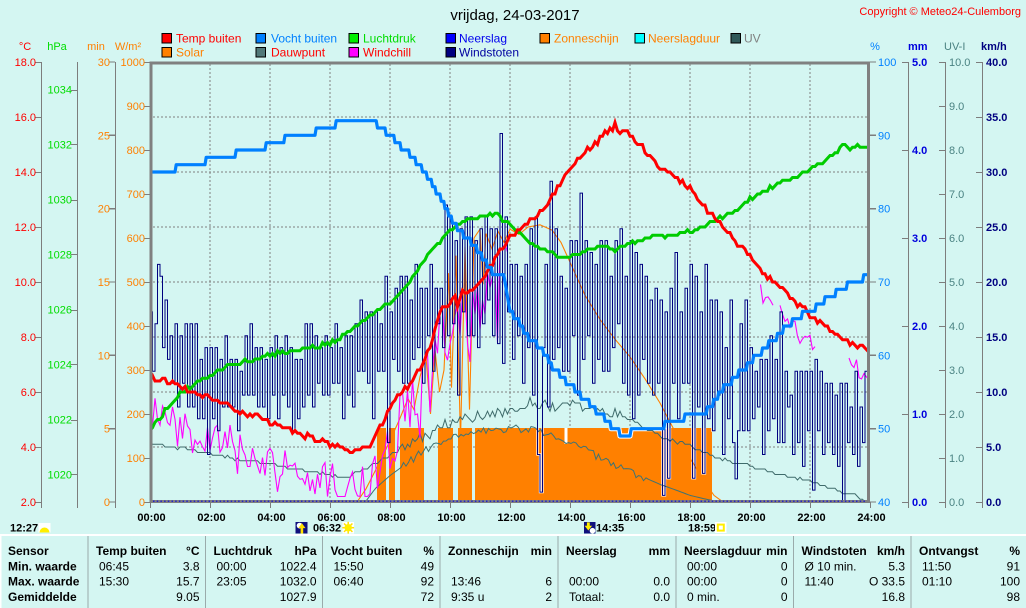 This screenshot has height=608, width=1026. I want to click on svg-text: 1028, so click(60, 256).